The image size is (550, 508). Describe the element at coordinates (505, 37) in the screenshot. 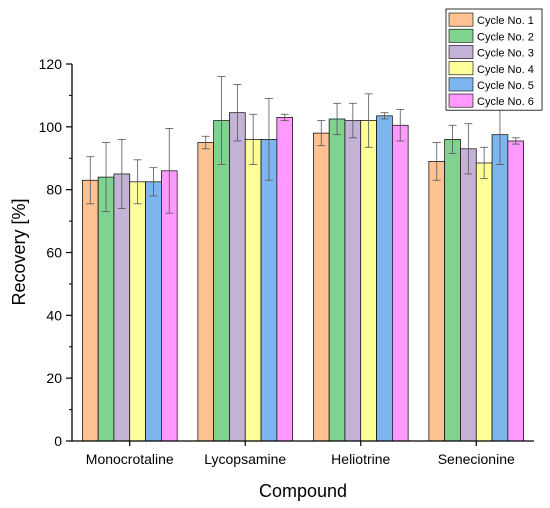

I see `legend-label-2: Cycle No. 2` at that location.